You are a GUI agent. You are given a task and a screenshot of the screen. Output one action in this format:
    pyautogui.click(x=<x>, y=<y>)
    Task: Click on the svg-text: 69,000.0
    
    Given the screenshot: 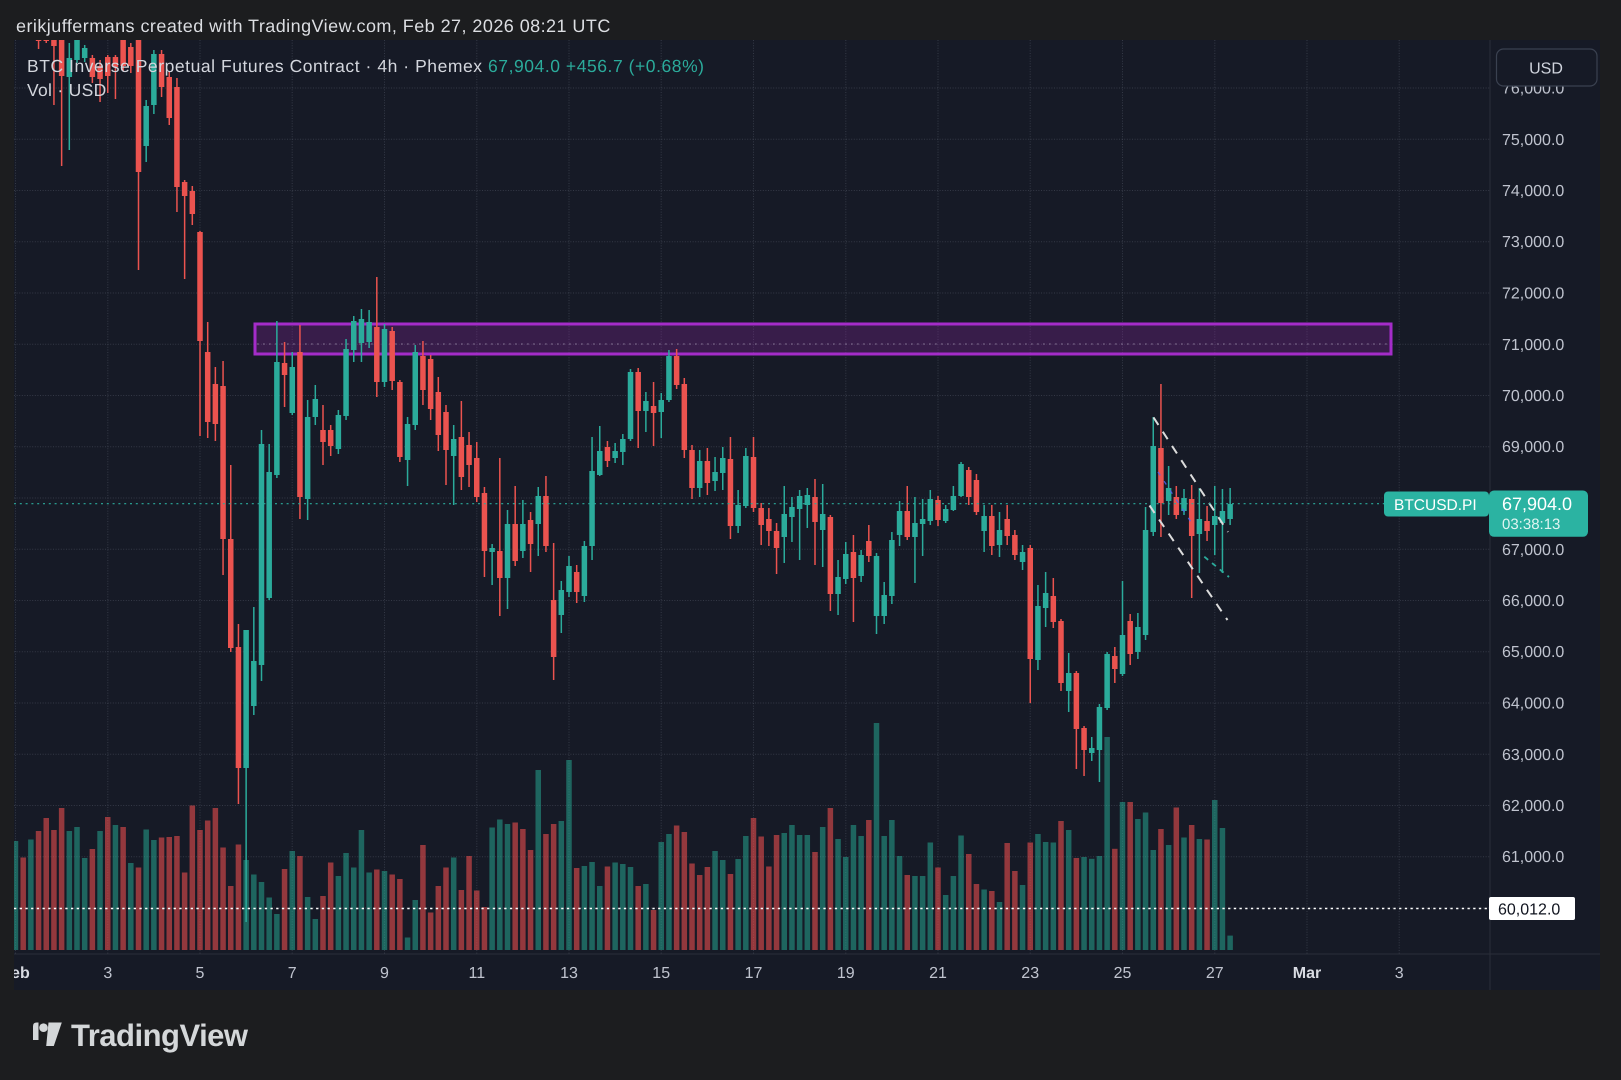 What is the action you would take?
    pyautogui.click(x=1533, y=447)
    